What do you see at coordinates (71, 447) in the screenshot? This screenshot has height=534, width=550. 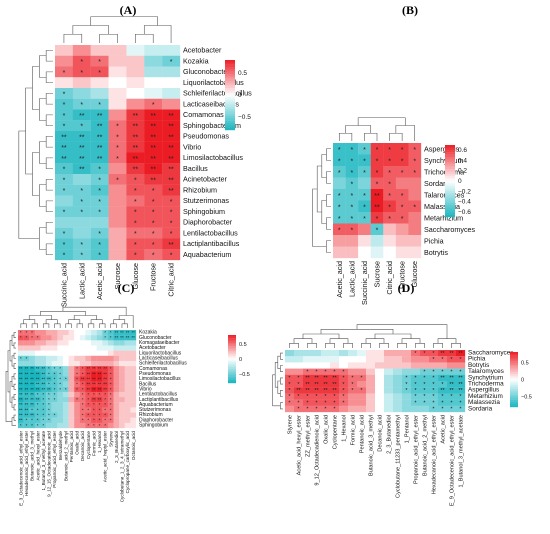 I see `column-label-pentanoic-acid: Pentanoic_acid` at bounding box center [71, 447].